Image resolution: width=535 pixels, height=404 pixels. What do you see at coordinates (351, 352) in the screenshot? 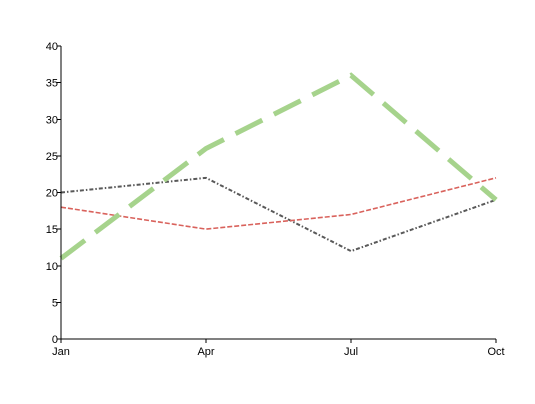
I see `x-tick-label: Jul` at bounding box center [351, 352].